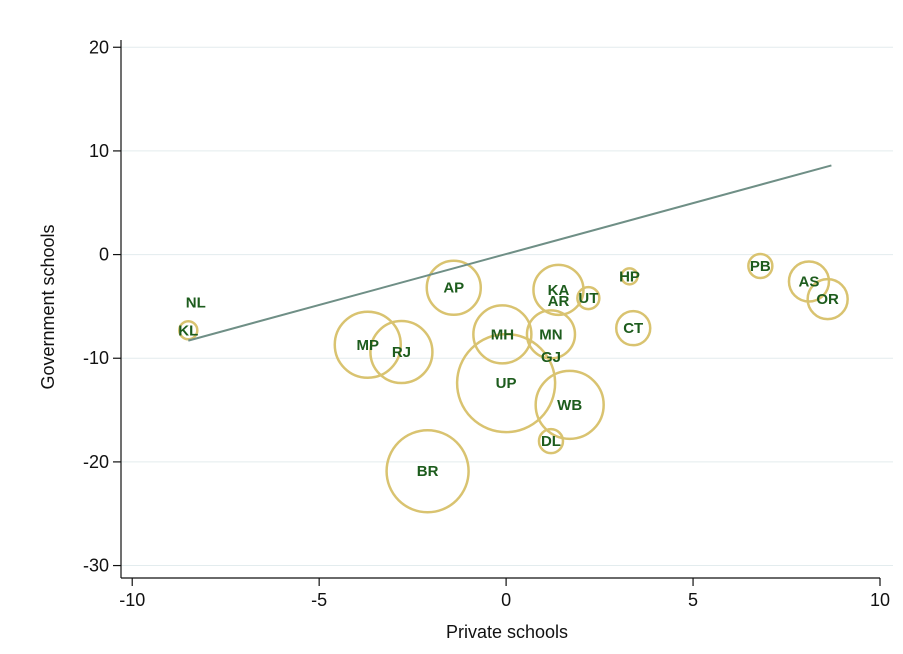 This screenshot has height=654, width=903. What do you see at coordinates (196, 302) in the screenshot?
I see `point-label: NL` at bounding box center [196, 302].